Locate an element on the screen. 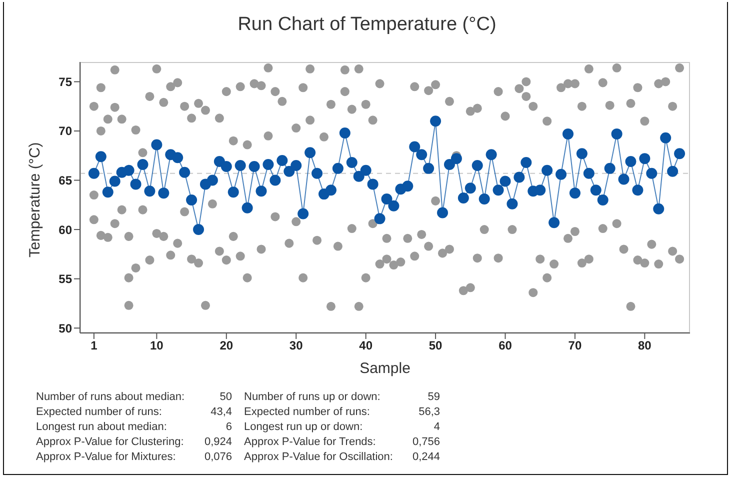  text: Number of runs about median: is located at coordinates (111, 397).